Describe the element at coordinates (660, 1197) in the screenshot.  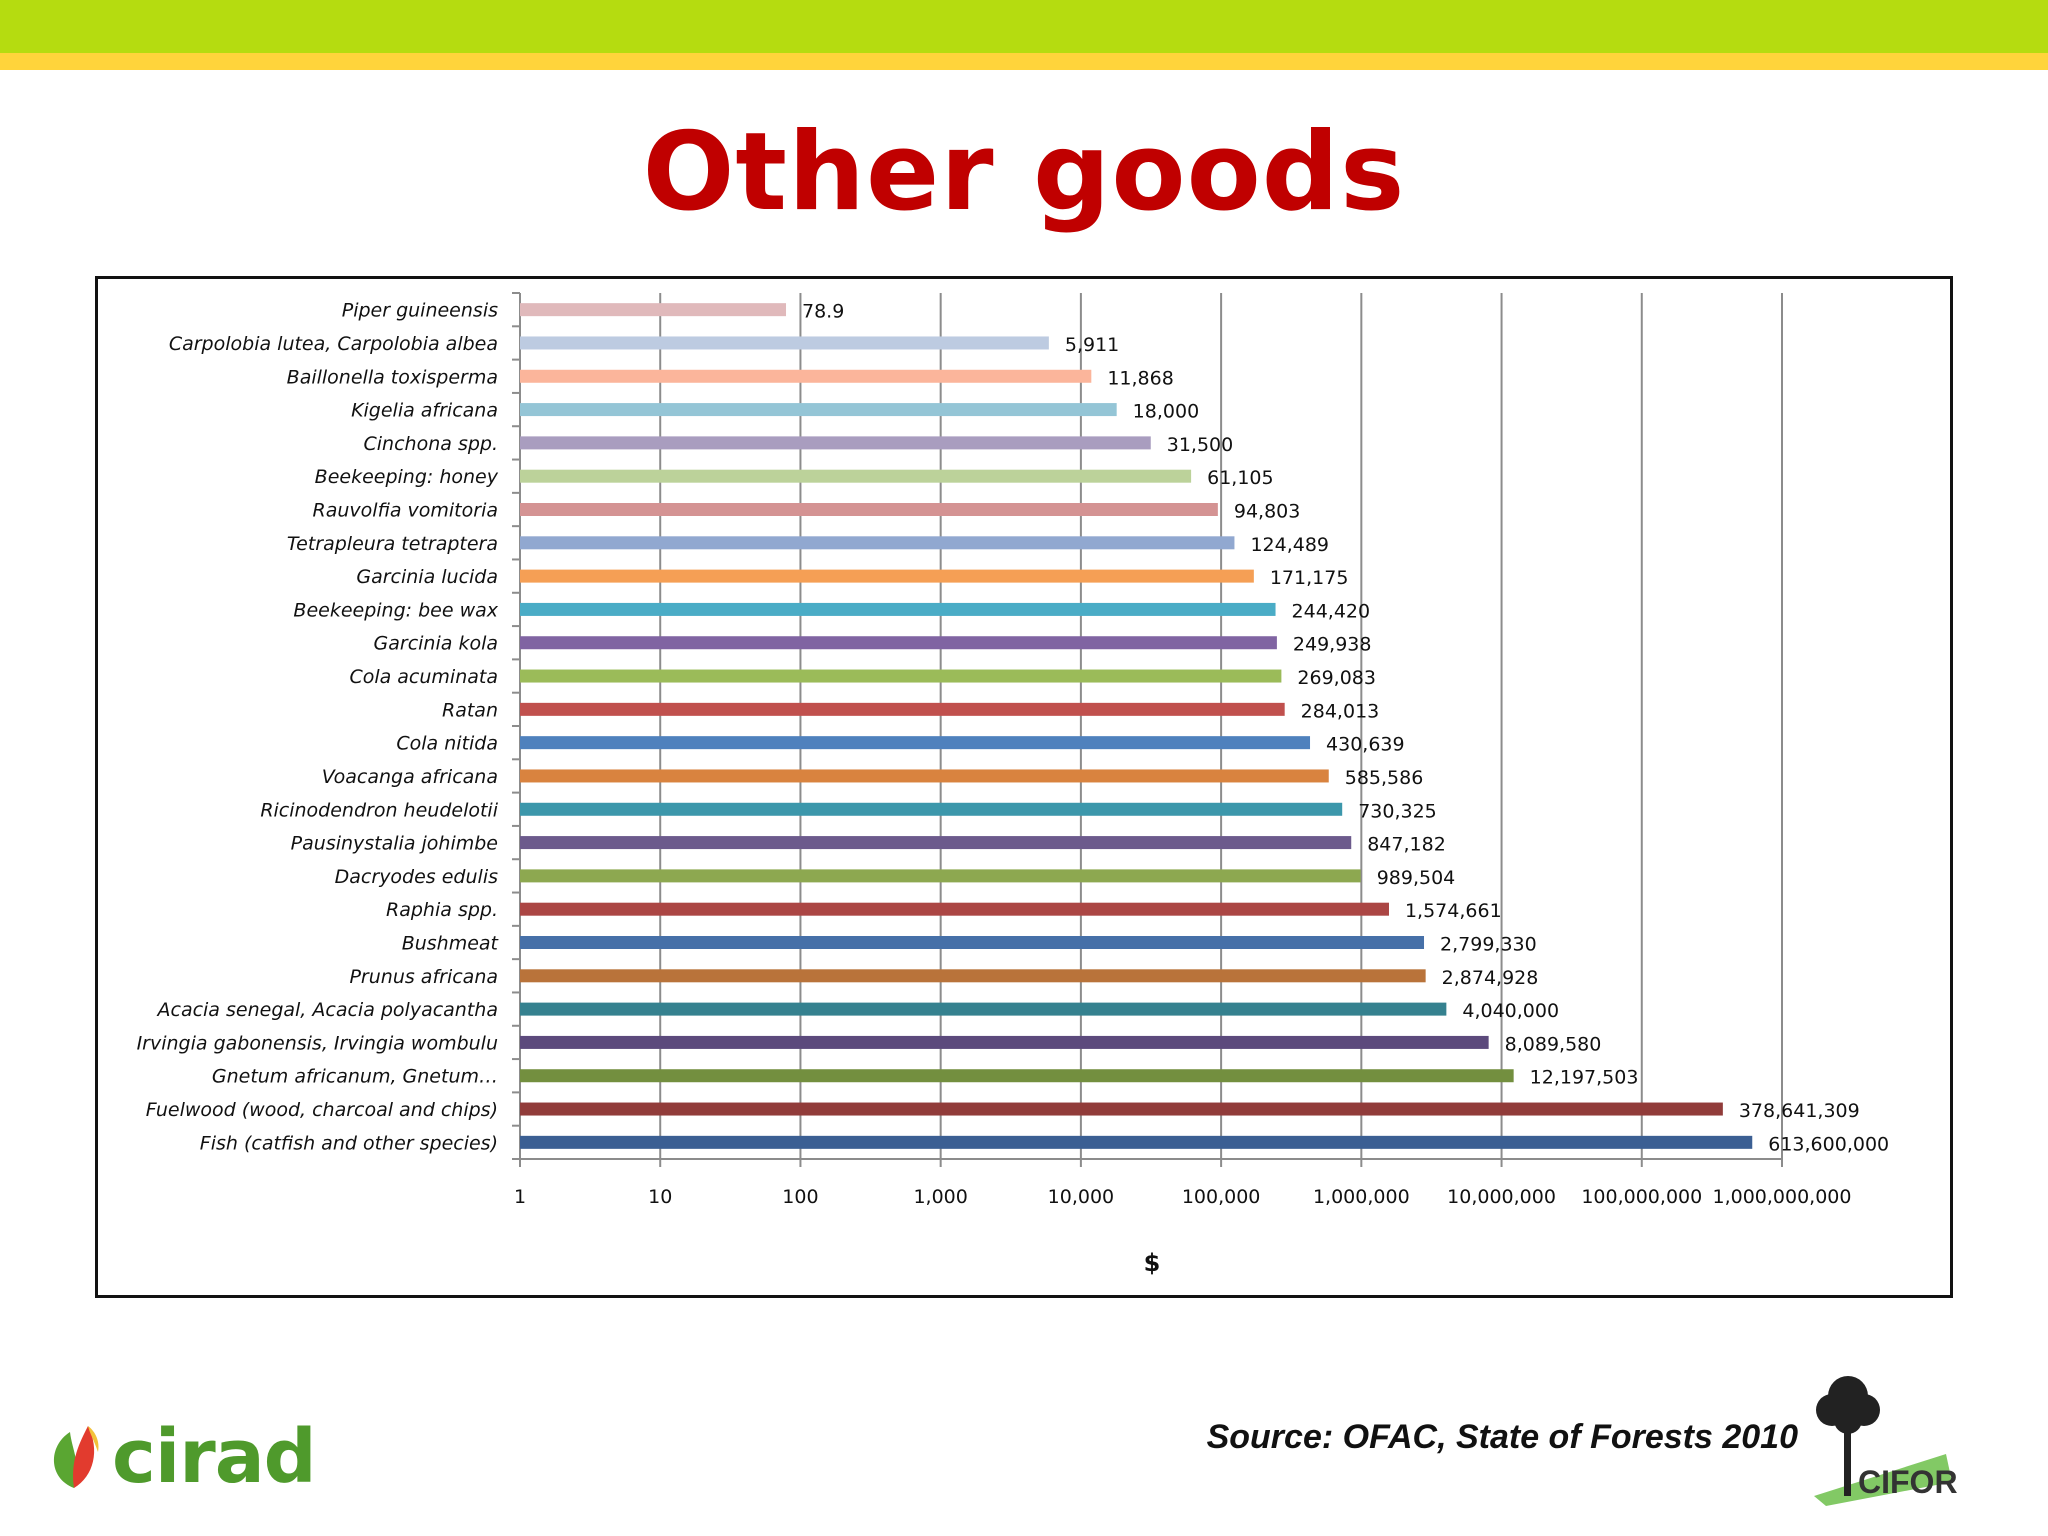
I see `x-tick-label: 10` at that location.